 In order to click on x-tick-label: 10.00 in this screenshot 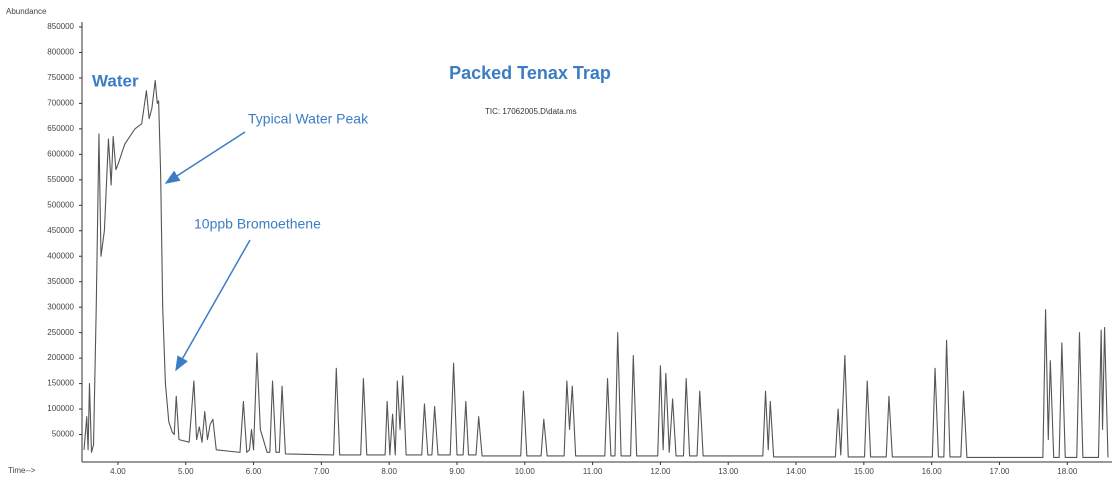, I will do `click(525, 471)`.